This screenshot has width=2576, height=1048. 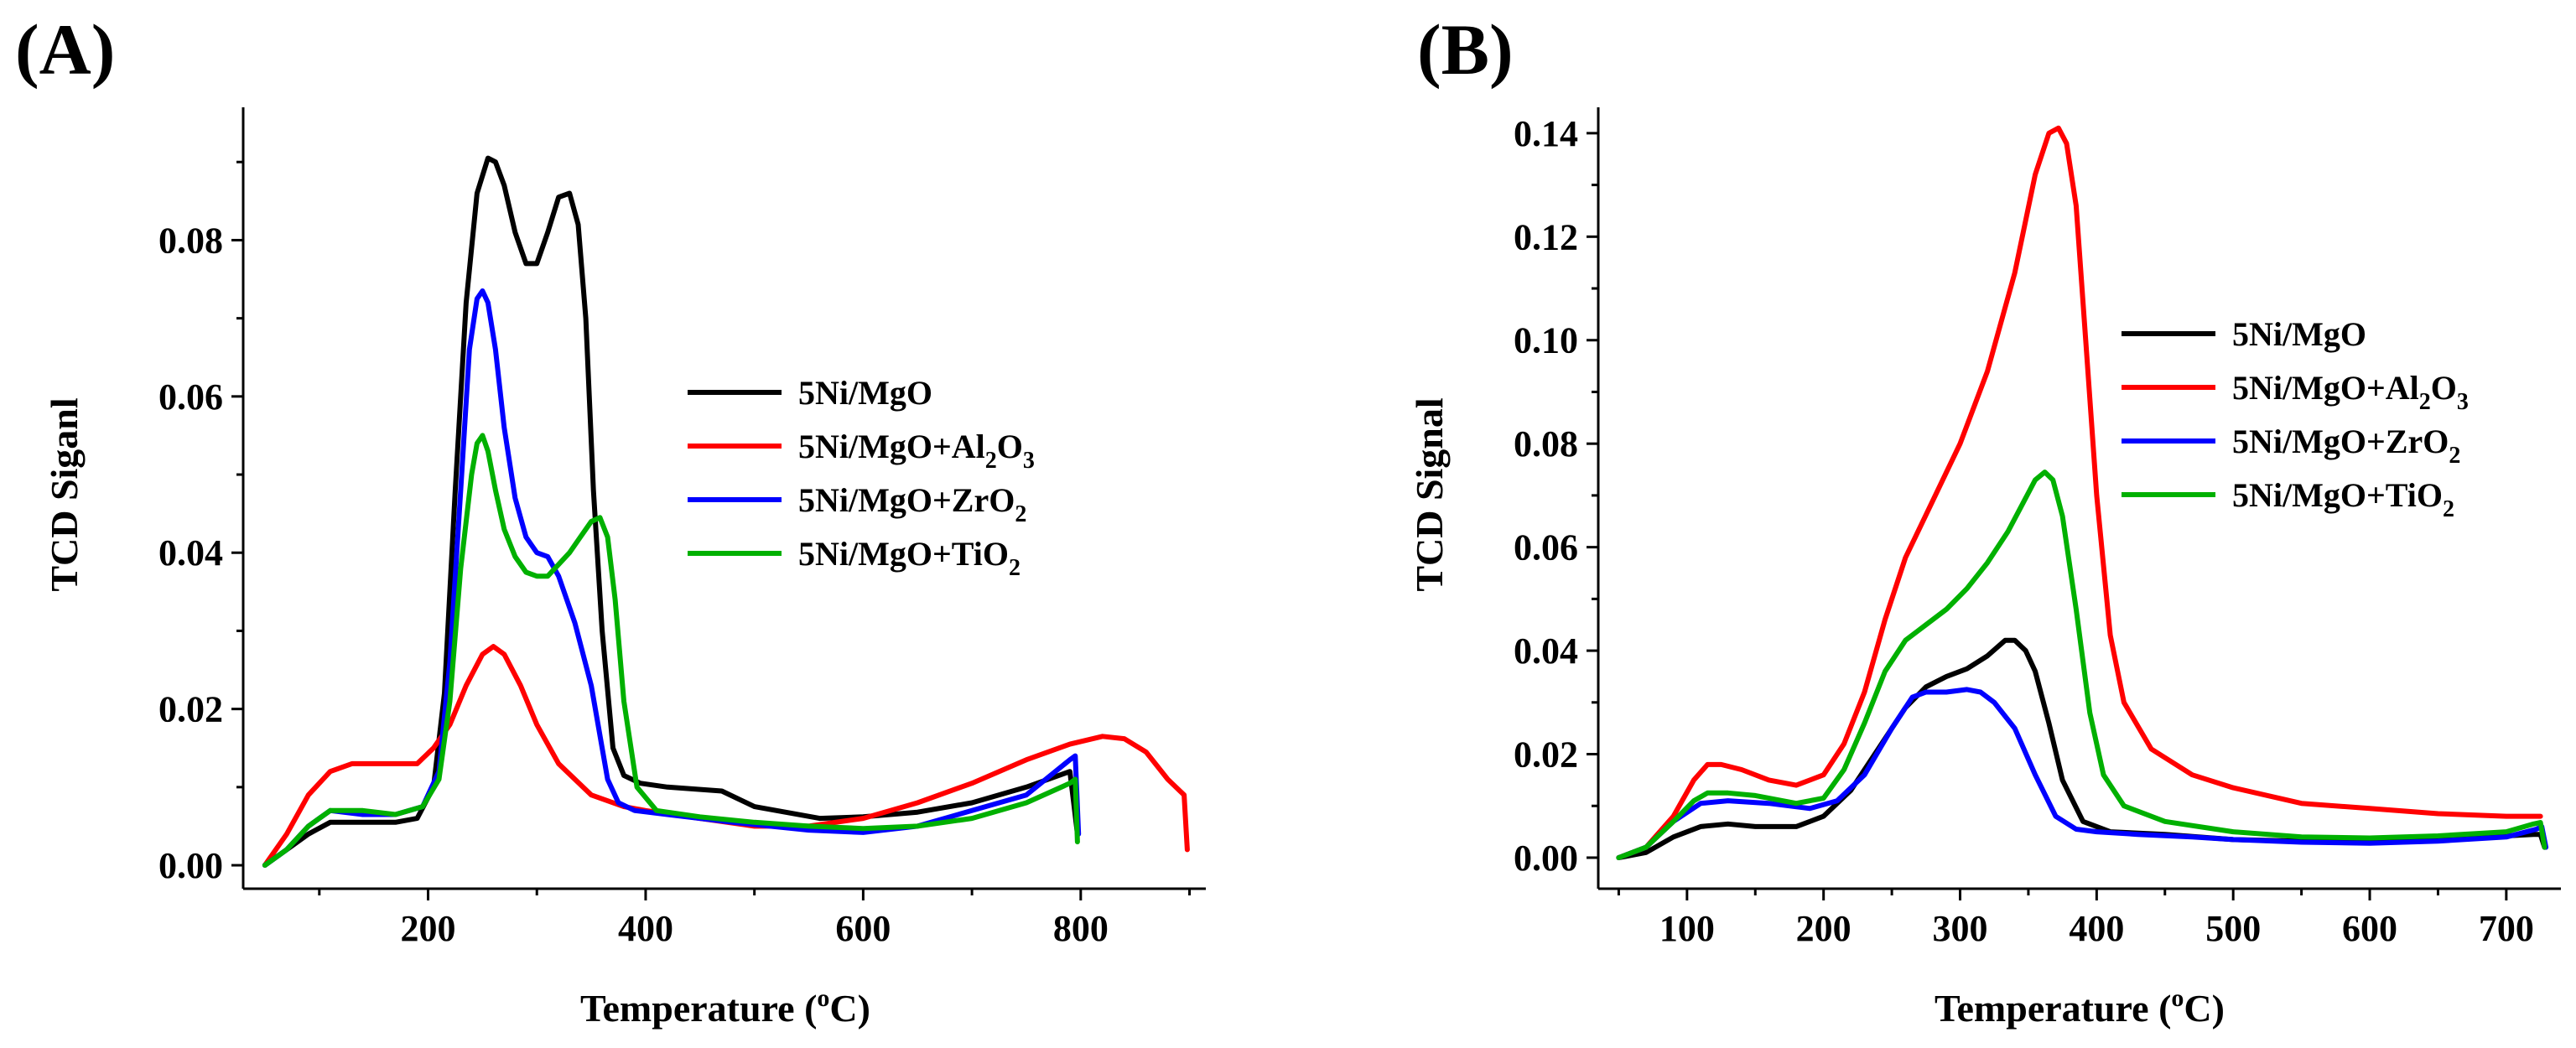 What do you see at coordinates (1687, 929) in the screenshot?
I see `x-tick-label-b: 100` at bounding box center [1687, 929].